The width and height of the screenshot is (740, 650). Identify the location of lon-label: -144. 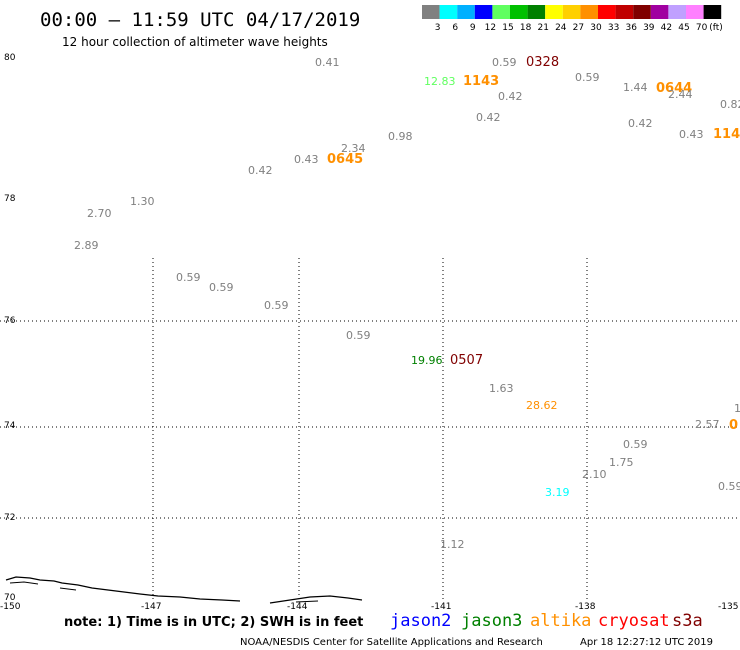
(297, 607).